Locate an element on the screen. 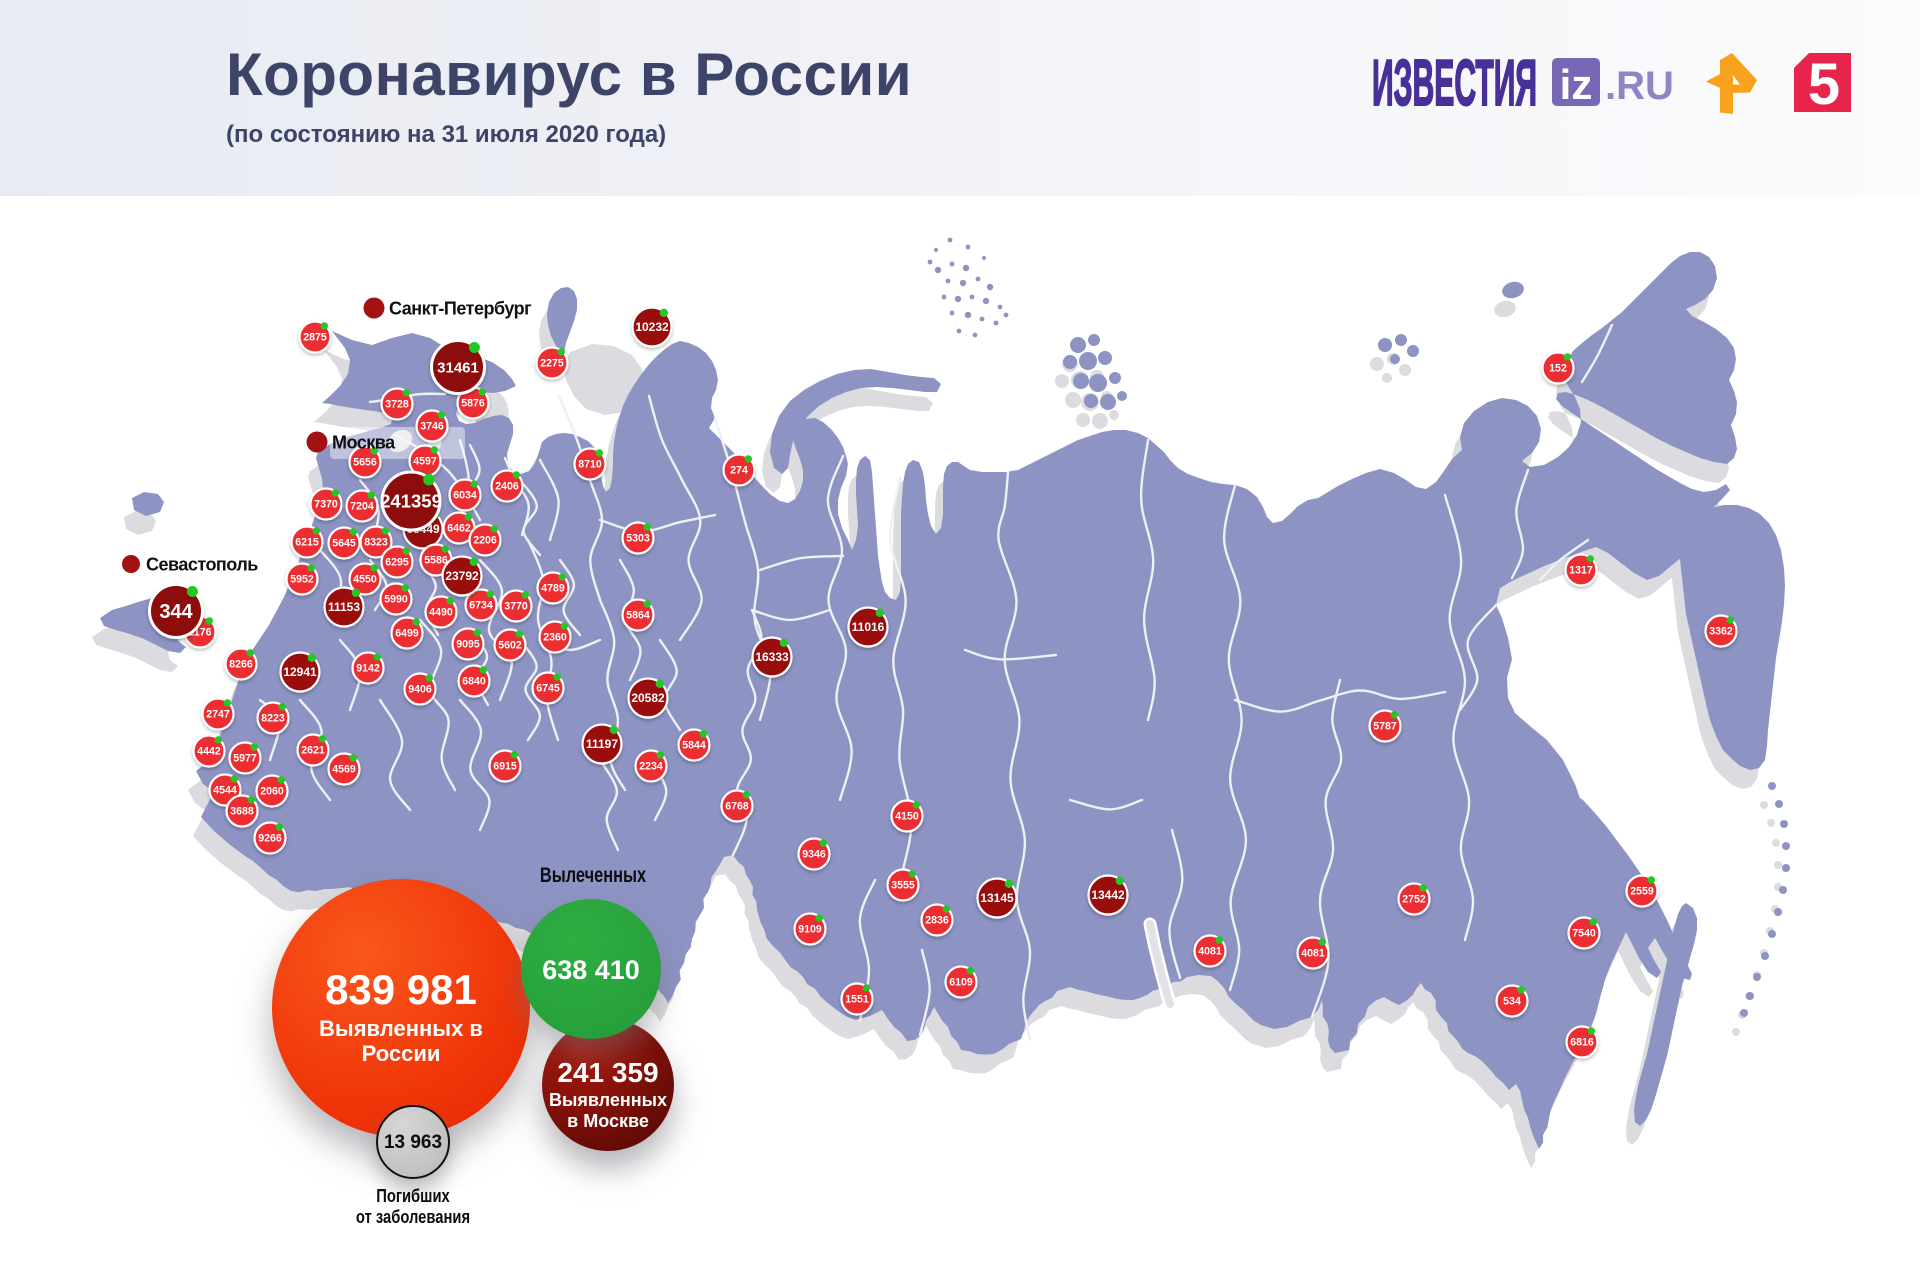 The width and height of the screenshot is (1920, 1280). svg-text: 2559 is located at coordinates (1642, 892).